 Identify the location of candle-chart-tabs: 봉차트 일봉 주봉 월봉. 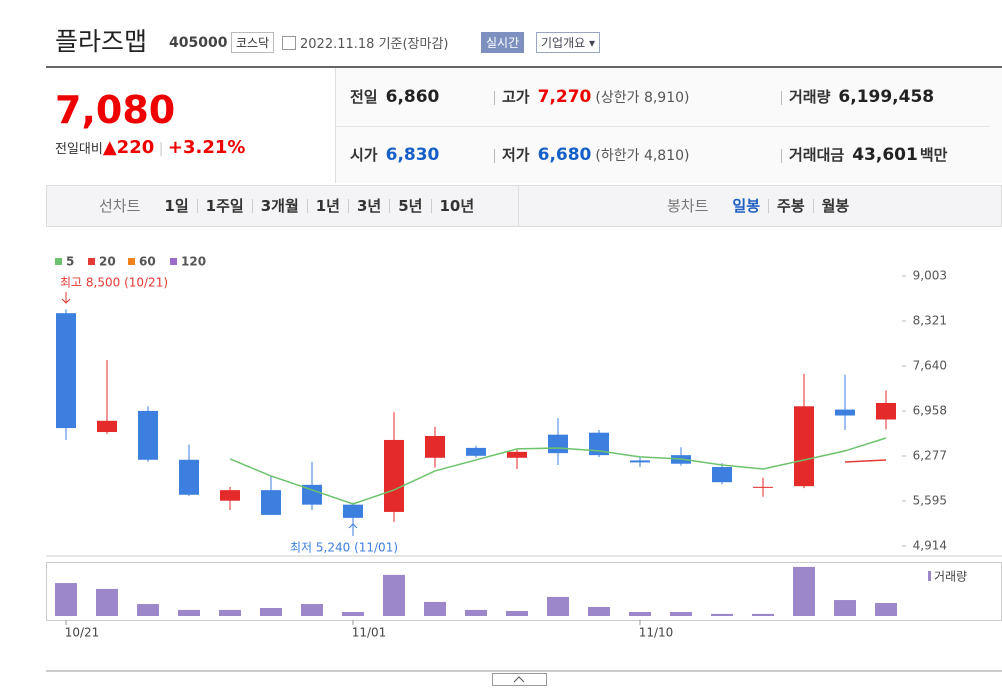
(760, 206).